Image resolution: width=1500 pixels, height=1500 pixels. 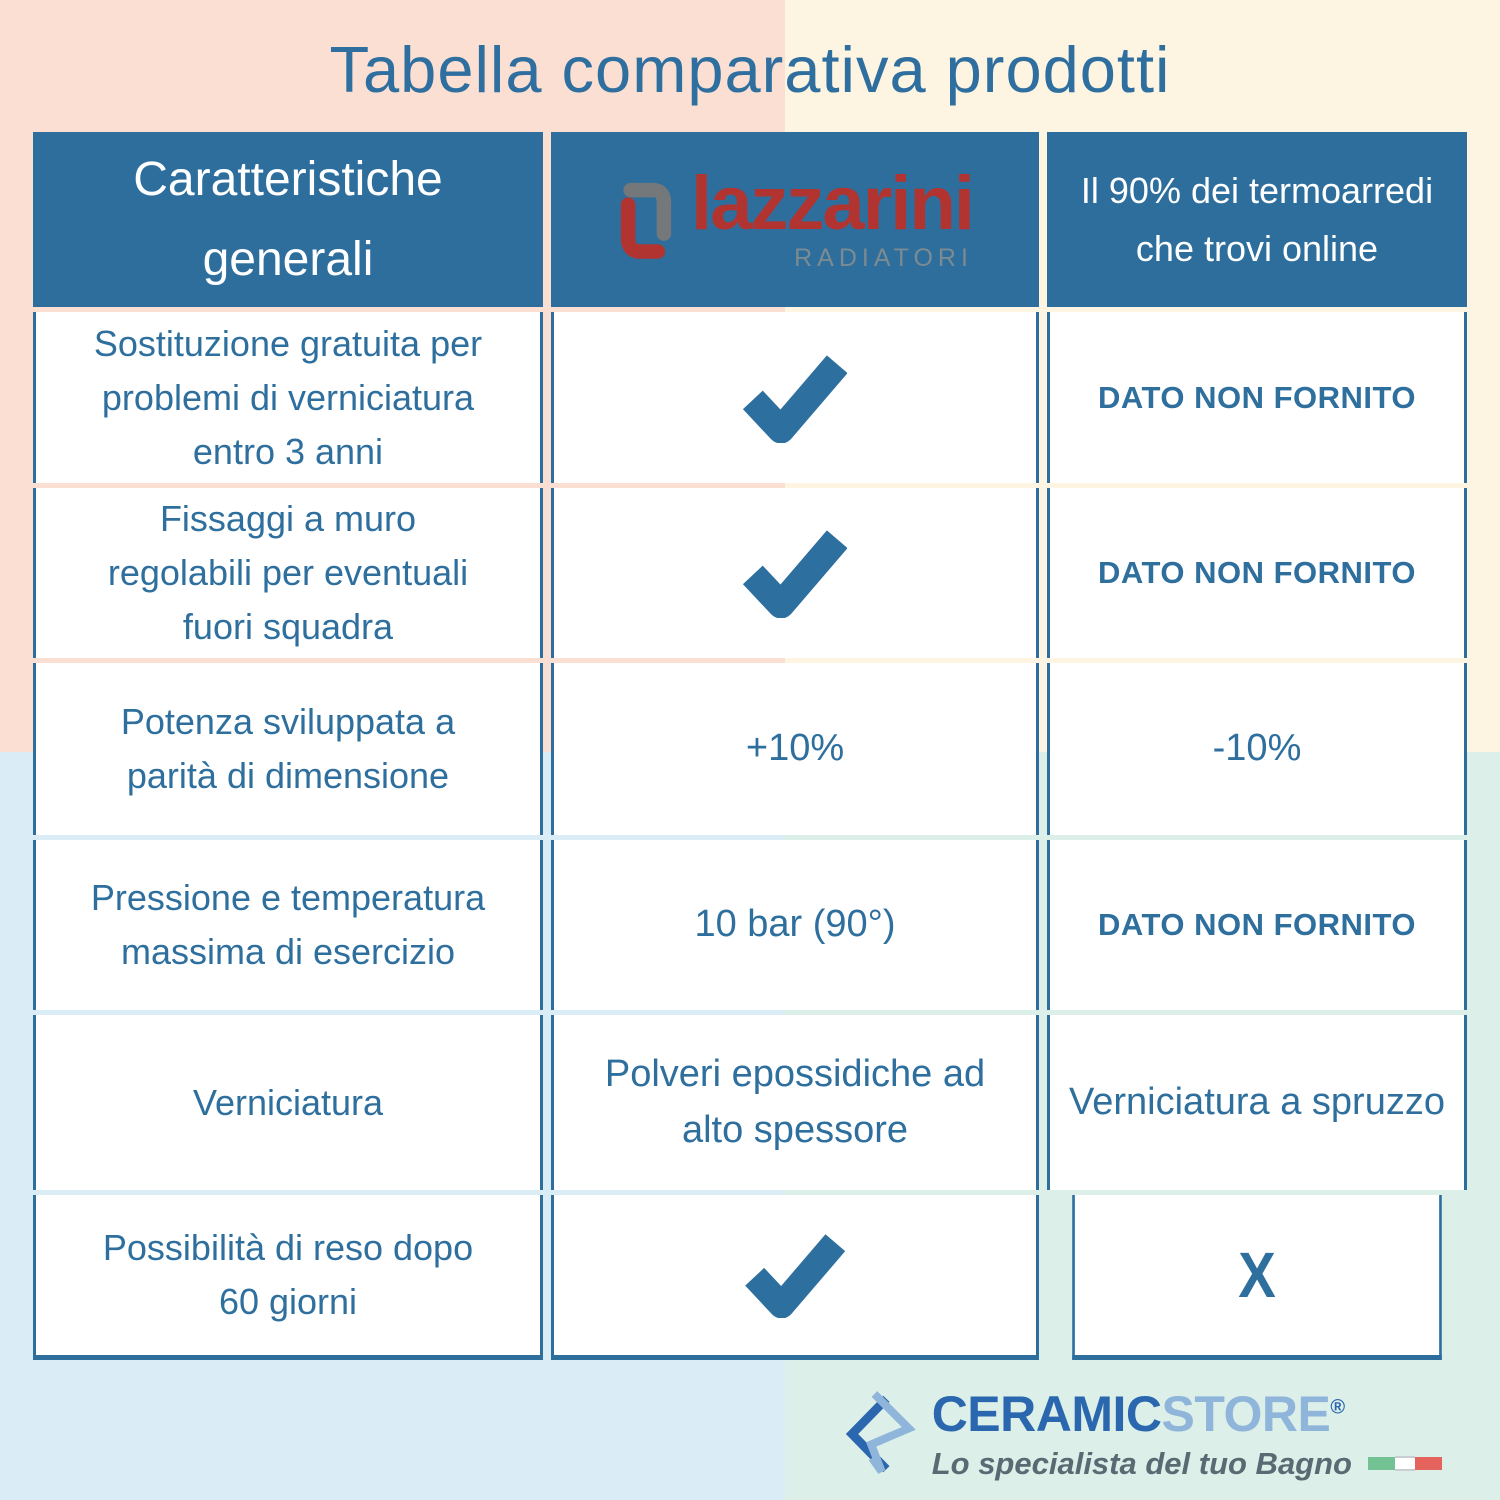 I want to click on flag-white-band, so click(x=1405, y=1463).